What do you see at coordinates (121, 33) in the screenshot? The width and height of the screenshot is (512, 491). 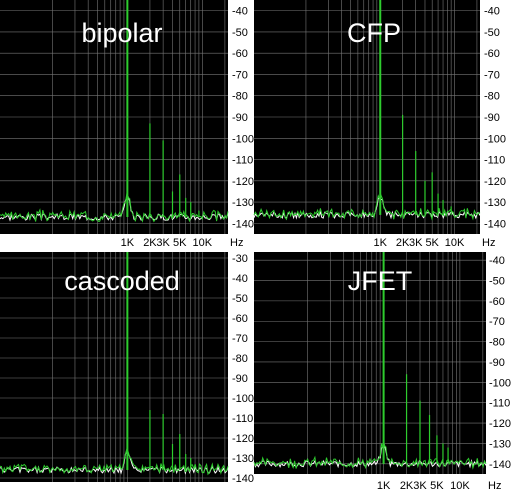 I see `panel-title: bipolar` at bounding box center [121, 33].